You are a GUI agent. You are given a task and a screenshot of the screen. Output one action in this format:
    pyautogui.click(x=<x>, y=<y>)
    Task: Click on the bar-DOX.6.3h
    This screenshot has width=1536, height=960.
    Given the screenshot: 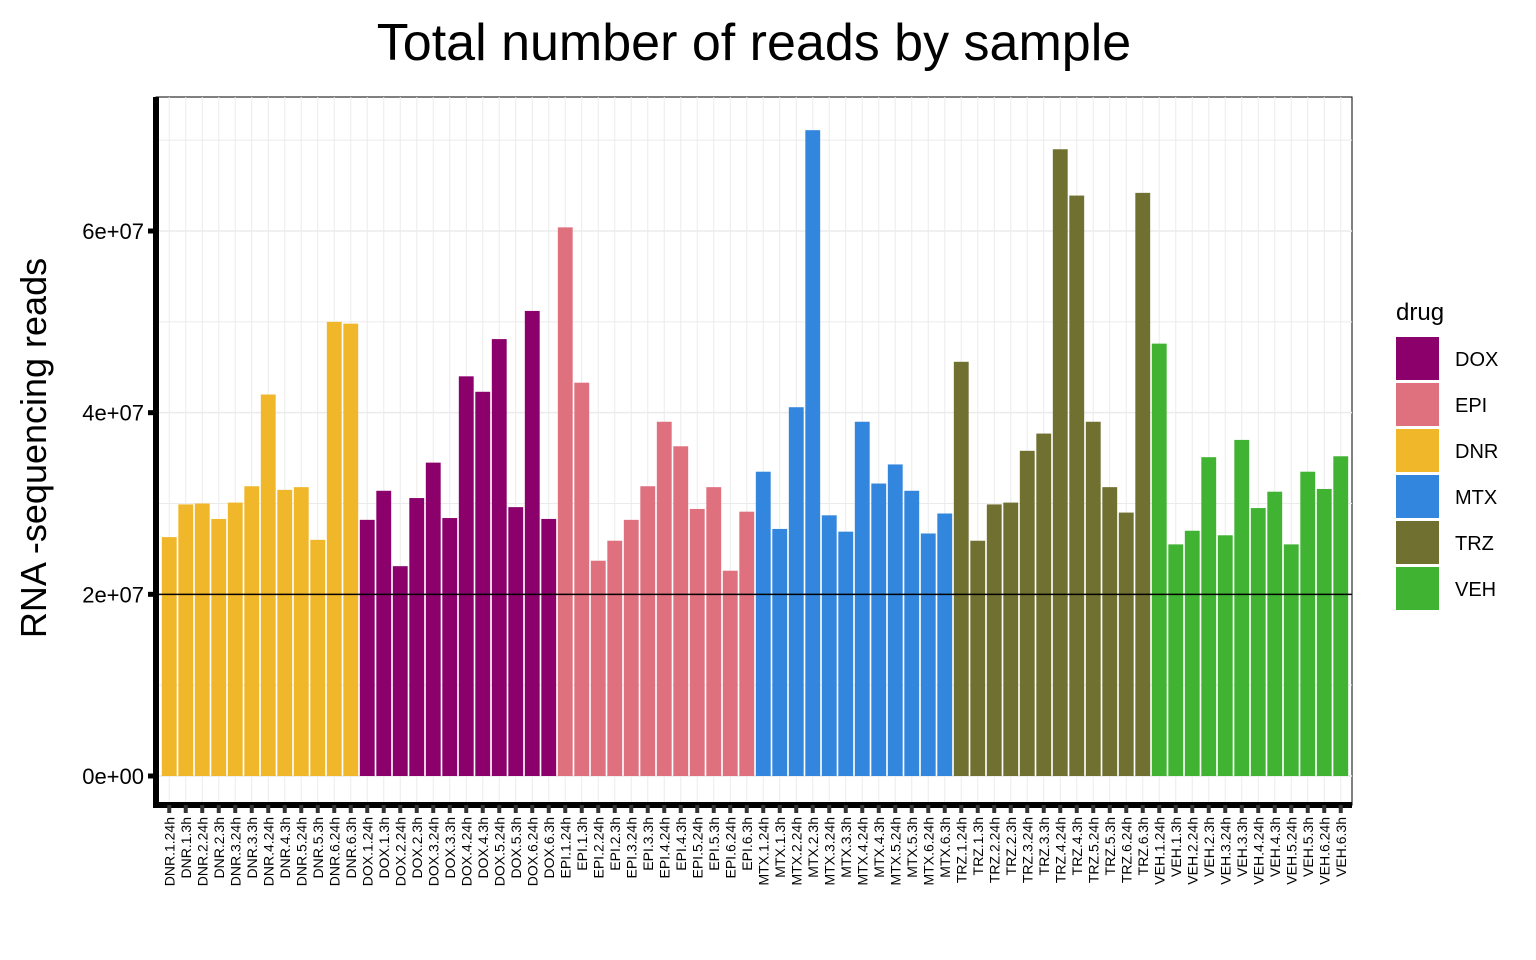 What is the action you would take?
    pyautogui.click(x=549, y=647)
    